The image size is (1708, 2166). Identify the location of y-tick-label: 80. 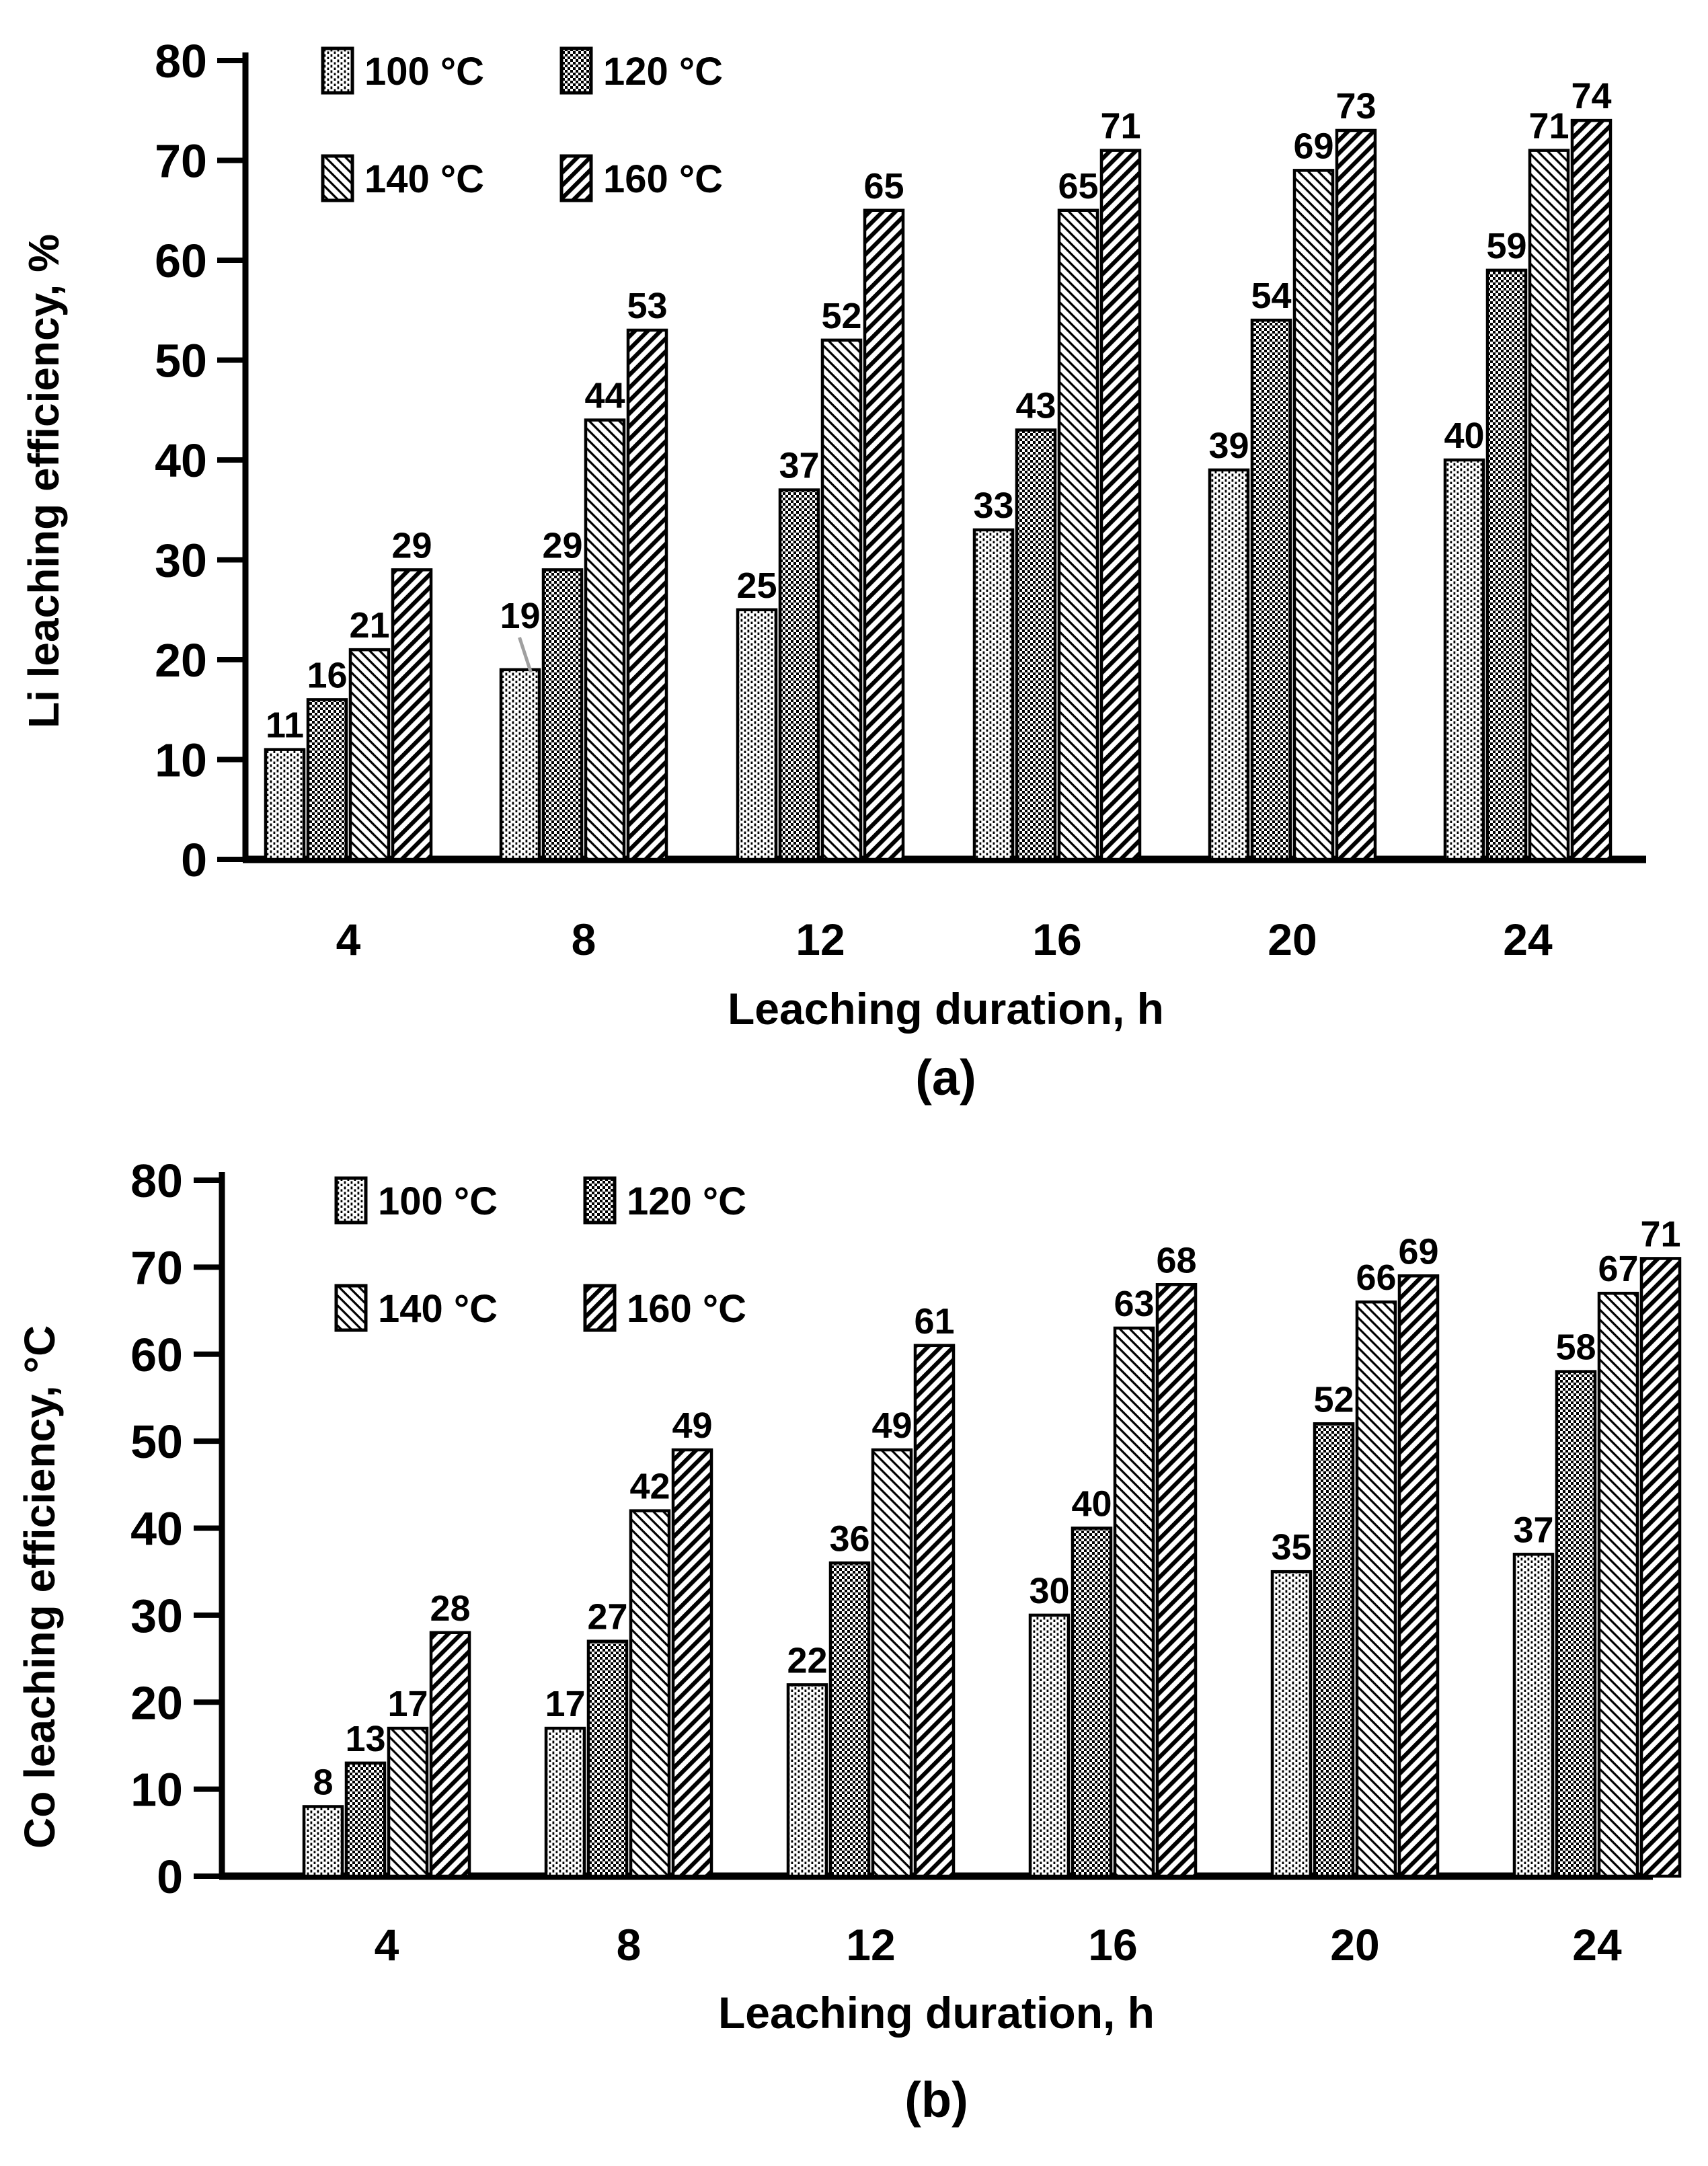
(181, 61).